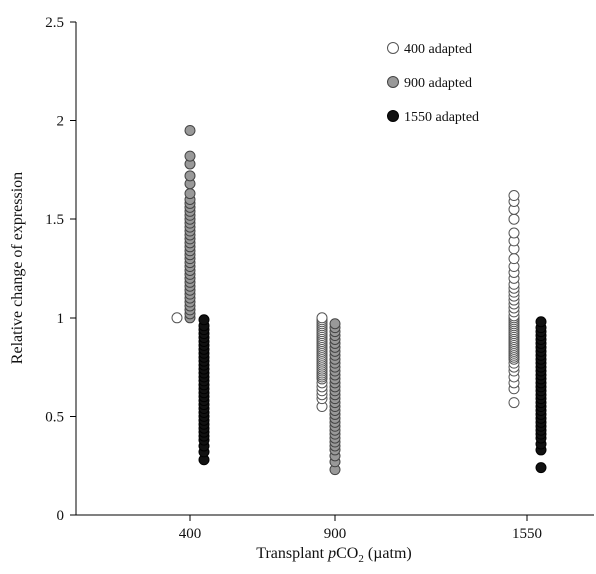 The width and height of the screenshot is (596, 574). I want to click on x-axis-title-main: CO, so click(347, 553).